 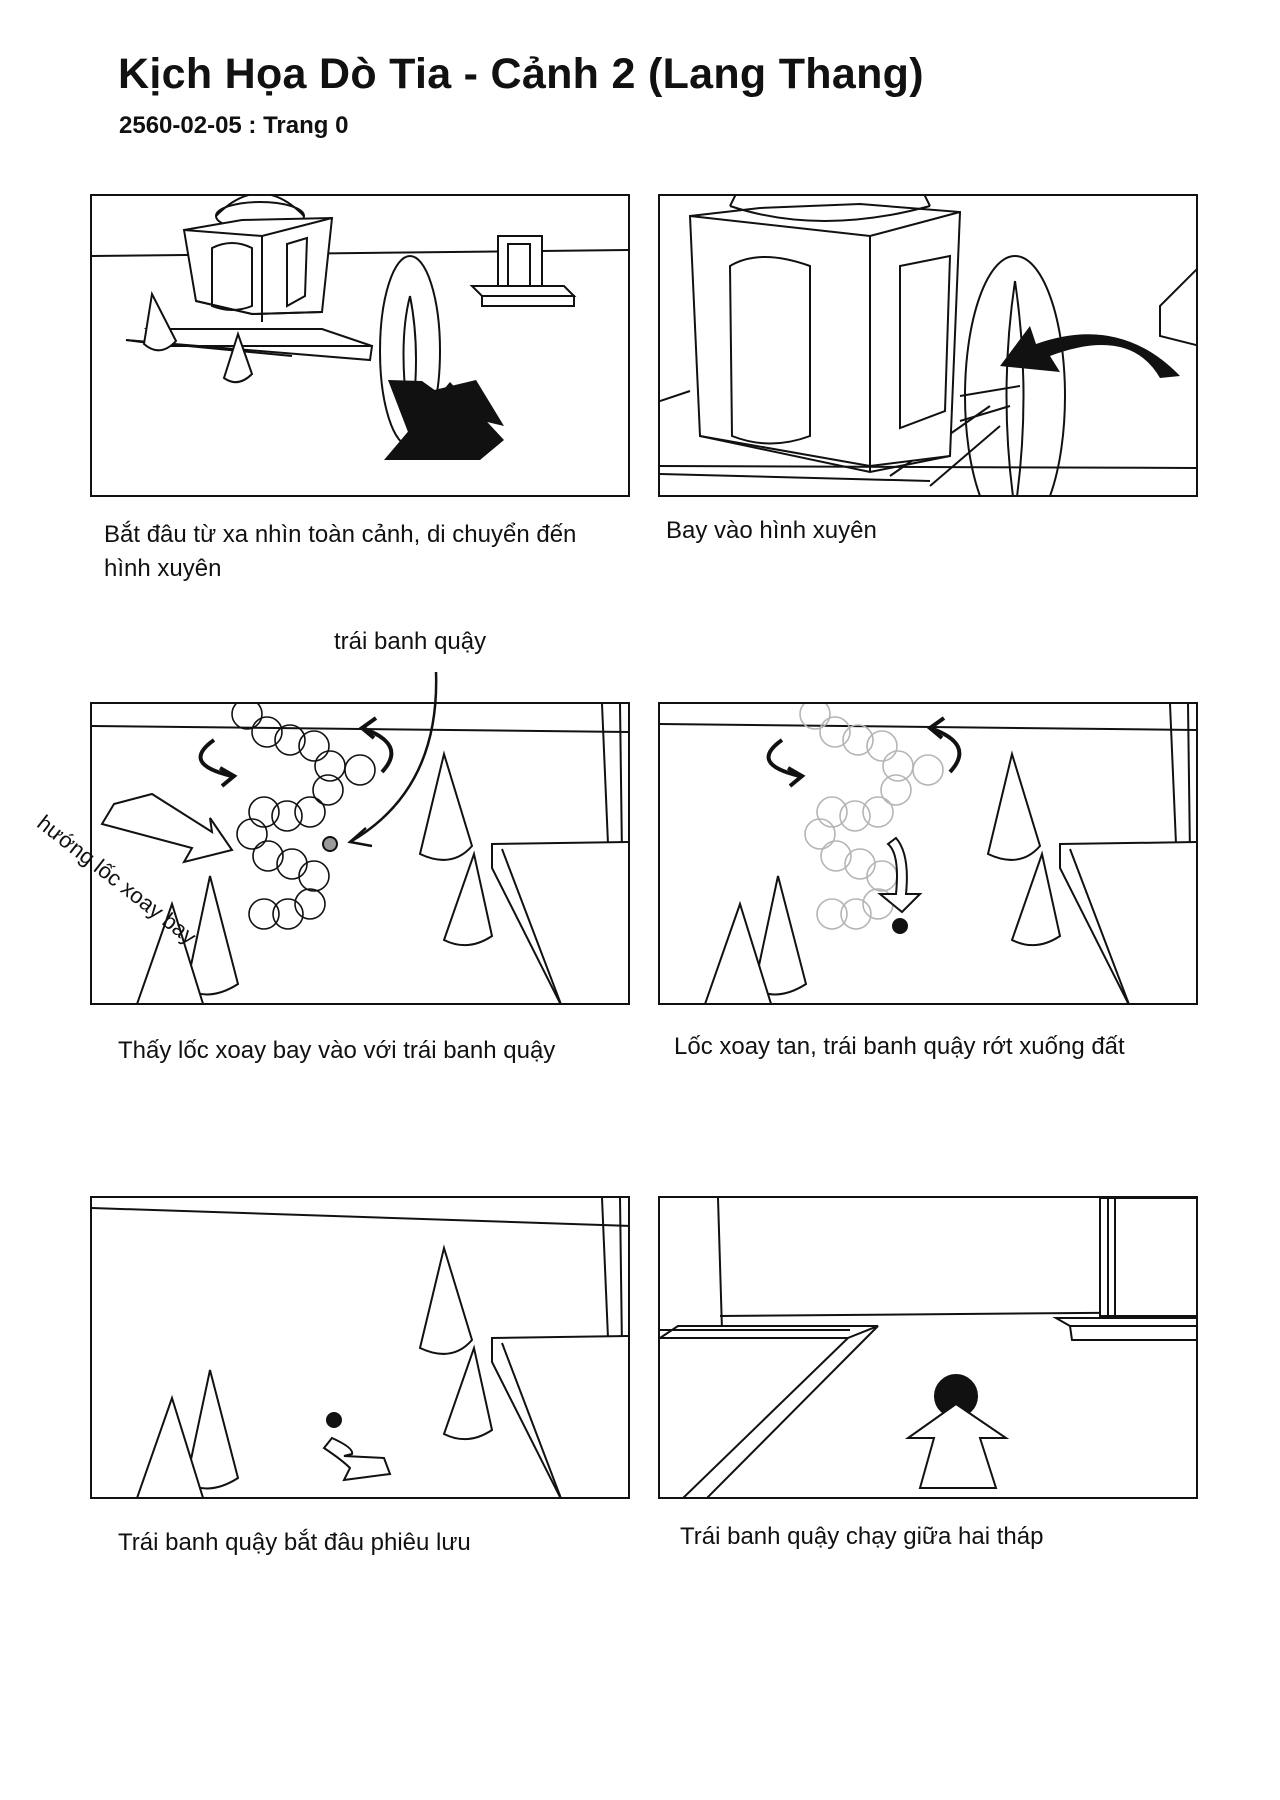 What do you see at coordinates (303, 817) in the screenshot?
I see `tornado-ring-circles` at bounding box center [303, 817].